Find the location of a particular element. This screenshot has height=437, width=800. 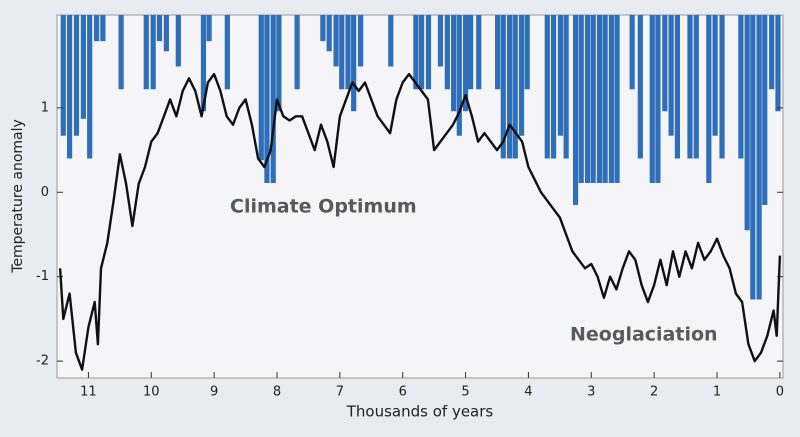

y-tick-label: -2 is located at coordinates (42, 361).